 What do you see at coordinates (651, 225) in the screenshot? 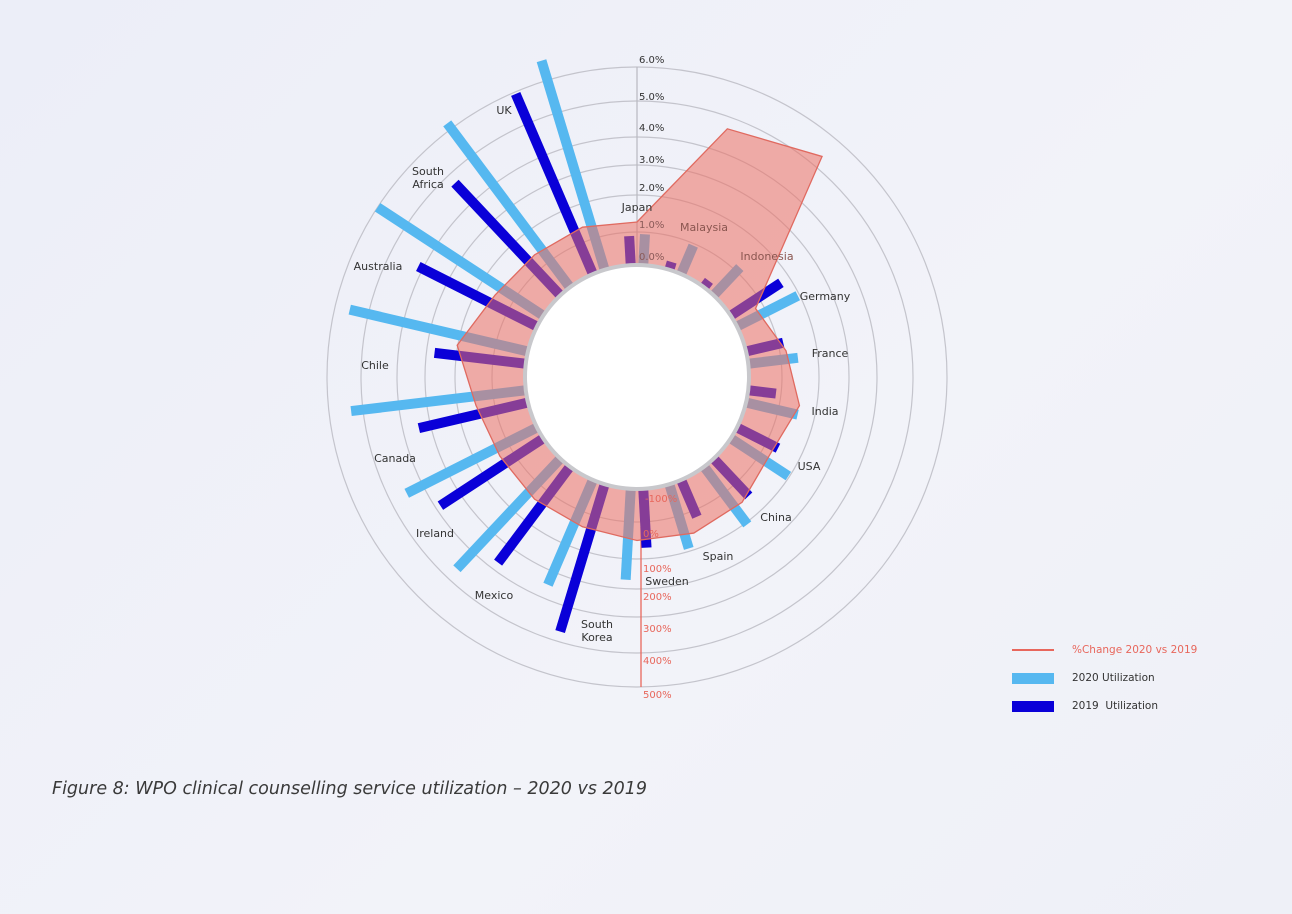
I see `utilization-tick-label: 1.0%` at bounding box center [651, 225].